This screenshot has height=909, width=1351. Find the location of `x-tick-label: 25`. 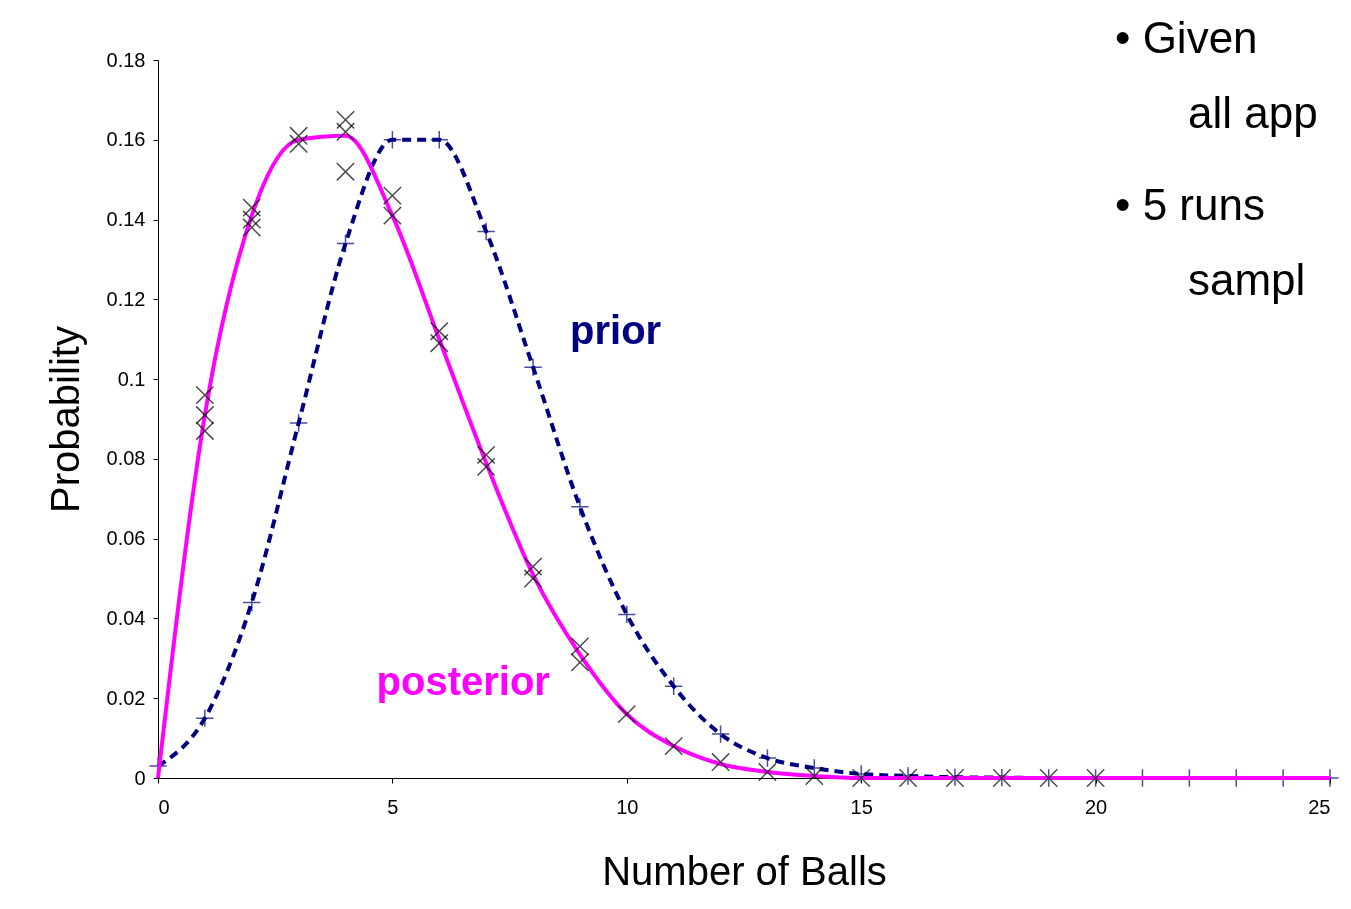

x-tick-label: 25 is located at coordinates (1319, 806).